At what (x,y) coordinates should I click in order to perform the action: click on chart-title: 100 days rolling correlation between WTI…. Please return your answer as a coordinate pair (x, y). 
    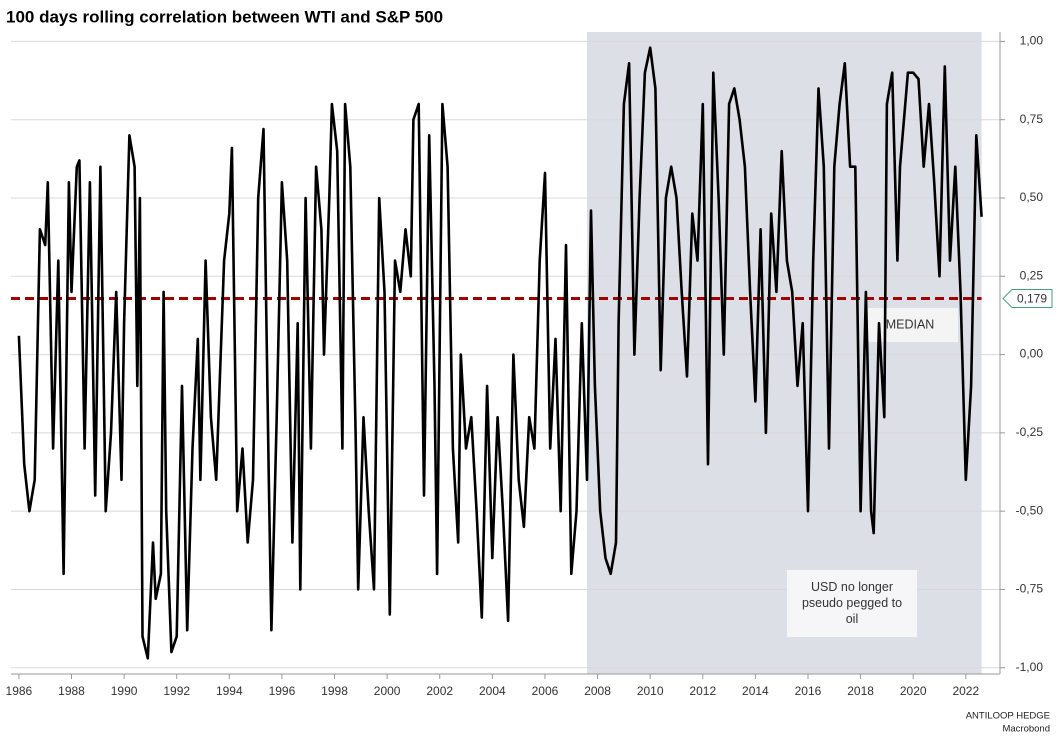
    Looking at the image, I should click on (224, 16).